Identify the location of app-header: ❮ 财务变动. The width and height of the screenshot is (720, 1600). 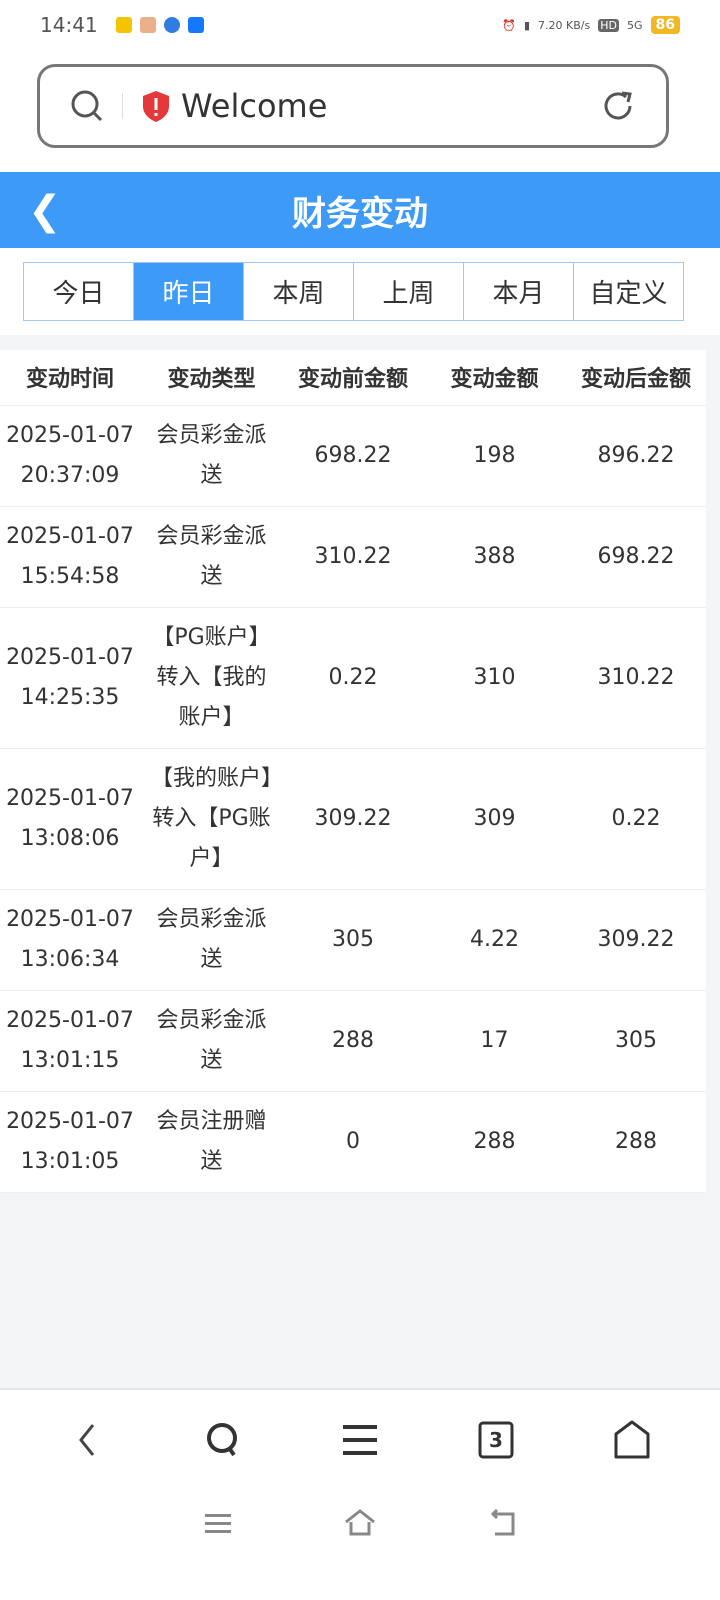
(360, 210).